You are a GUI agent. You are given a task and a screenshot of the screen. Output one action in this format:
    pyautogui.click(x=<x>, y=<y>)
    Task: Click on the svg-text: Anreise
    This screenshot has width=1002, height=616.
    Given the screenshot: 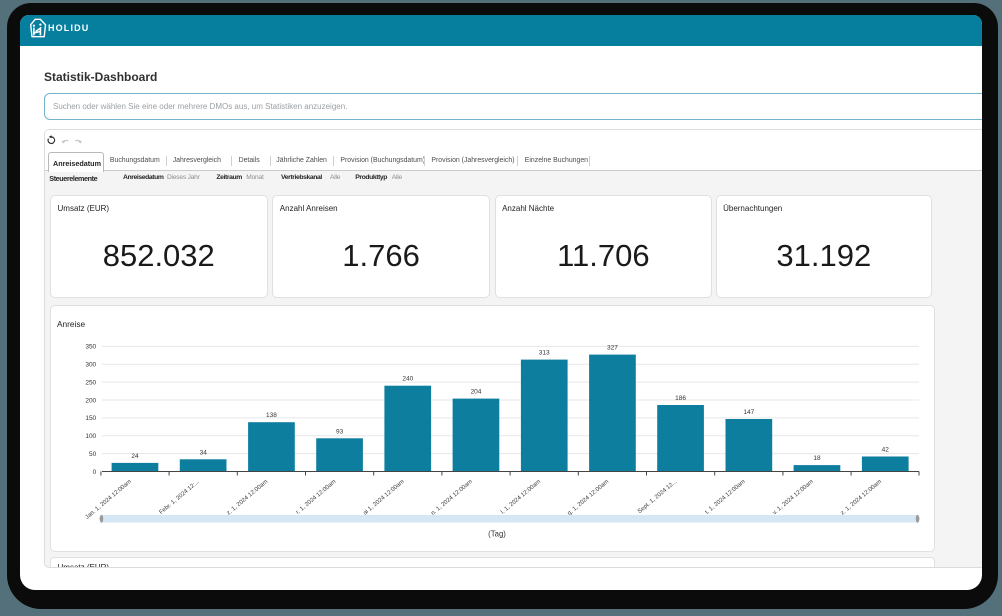 What is the action you would take?
    pyautogui.click(x=71, y=324)
    